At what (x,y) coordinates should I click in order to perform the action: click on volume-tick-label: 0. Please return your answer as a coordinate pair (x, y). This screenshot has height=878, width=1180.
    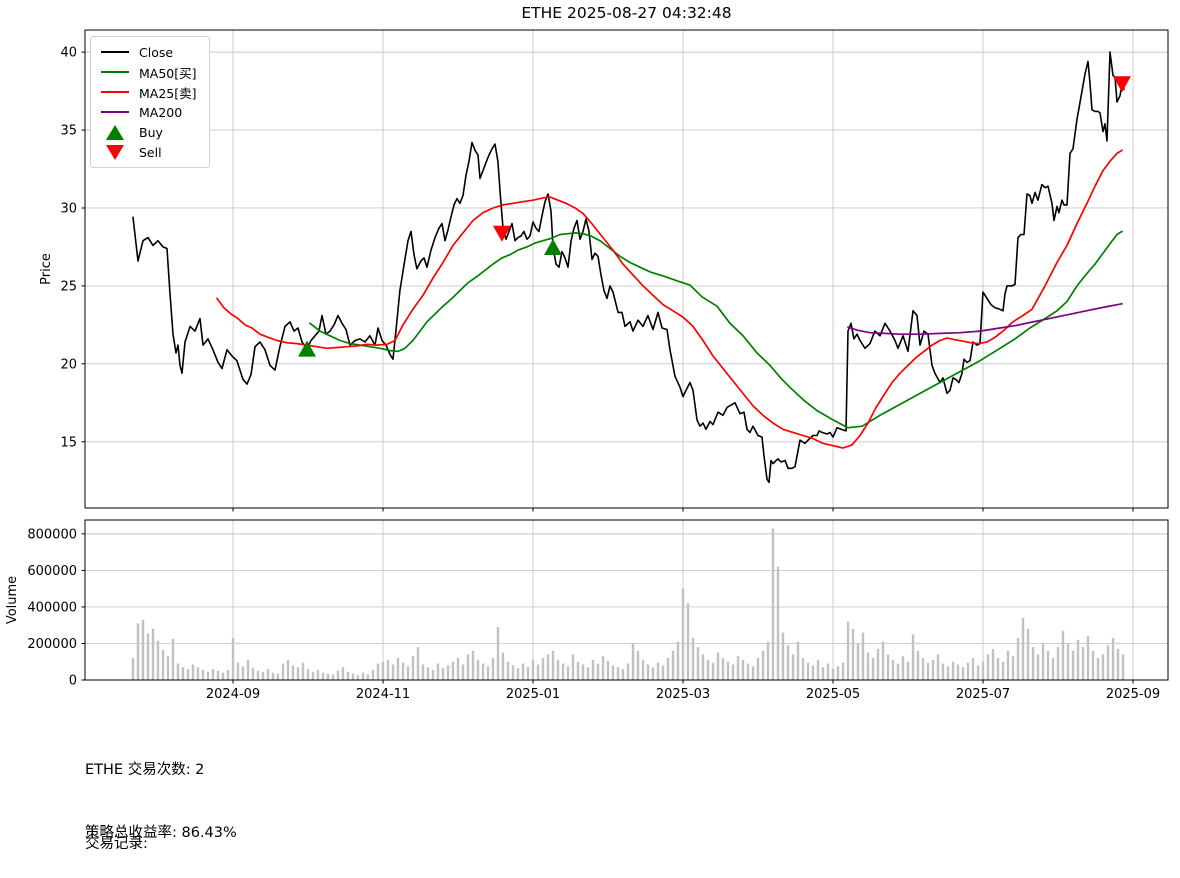
    Looking at the image, I should click on (73, 681).